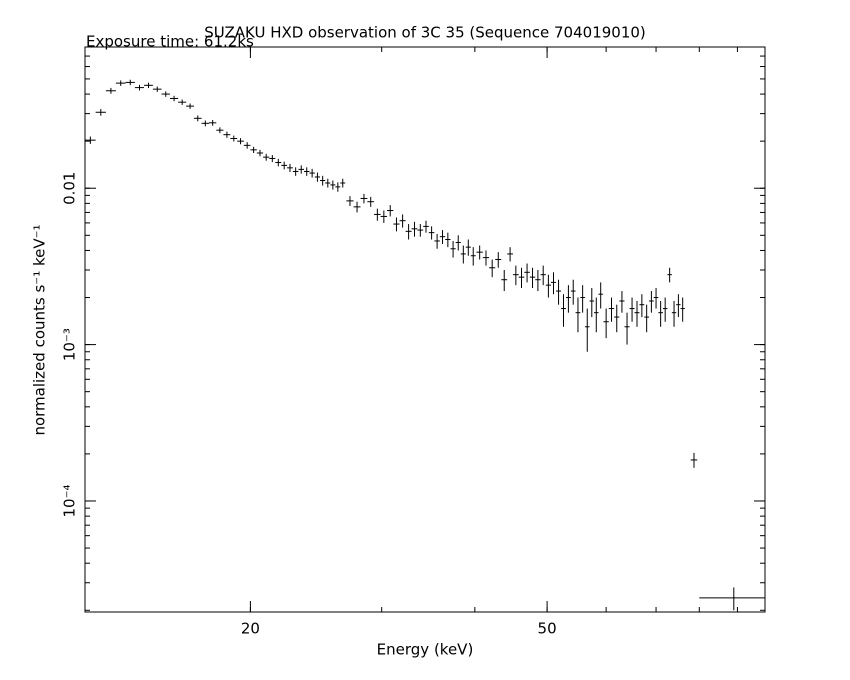 This screenshot has width=850, height=680. I want to click on y-tick-label: 10⁻⁴, so click(70, 500).